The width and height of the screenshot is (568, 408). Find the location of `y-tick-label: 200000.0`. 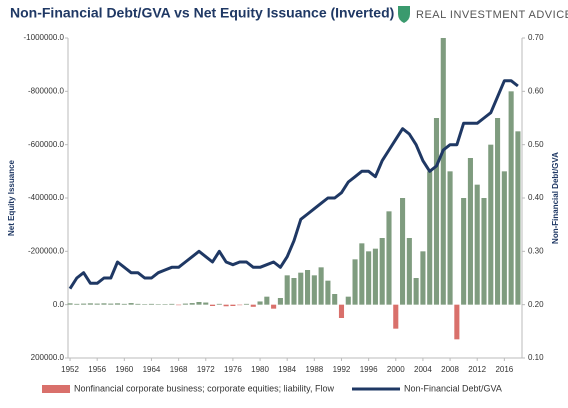

y-tick-label: 200000.0 is located at coordinates (48, 357).